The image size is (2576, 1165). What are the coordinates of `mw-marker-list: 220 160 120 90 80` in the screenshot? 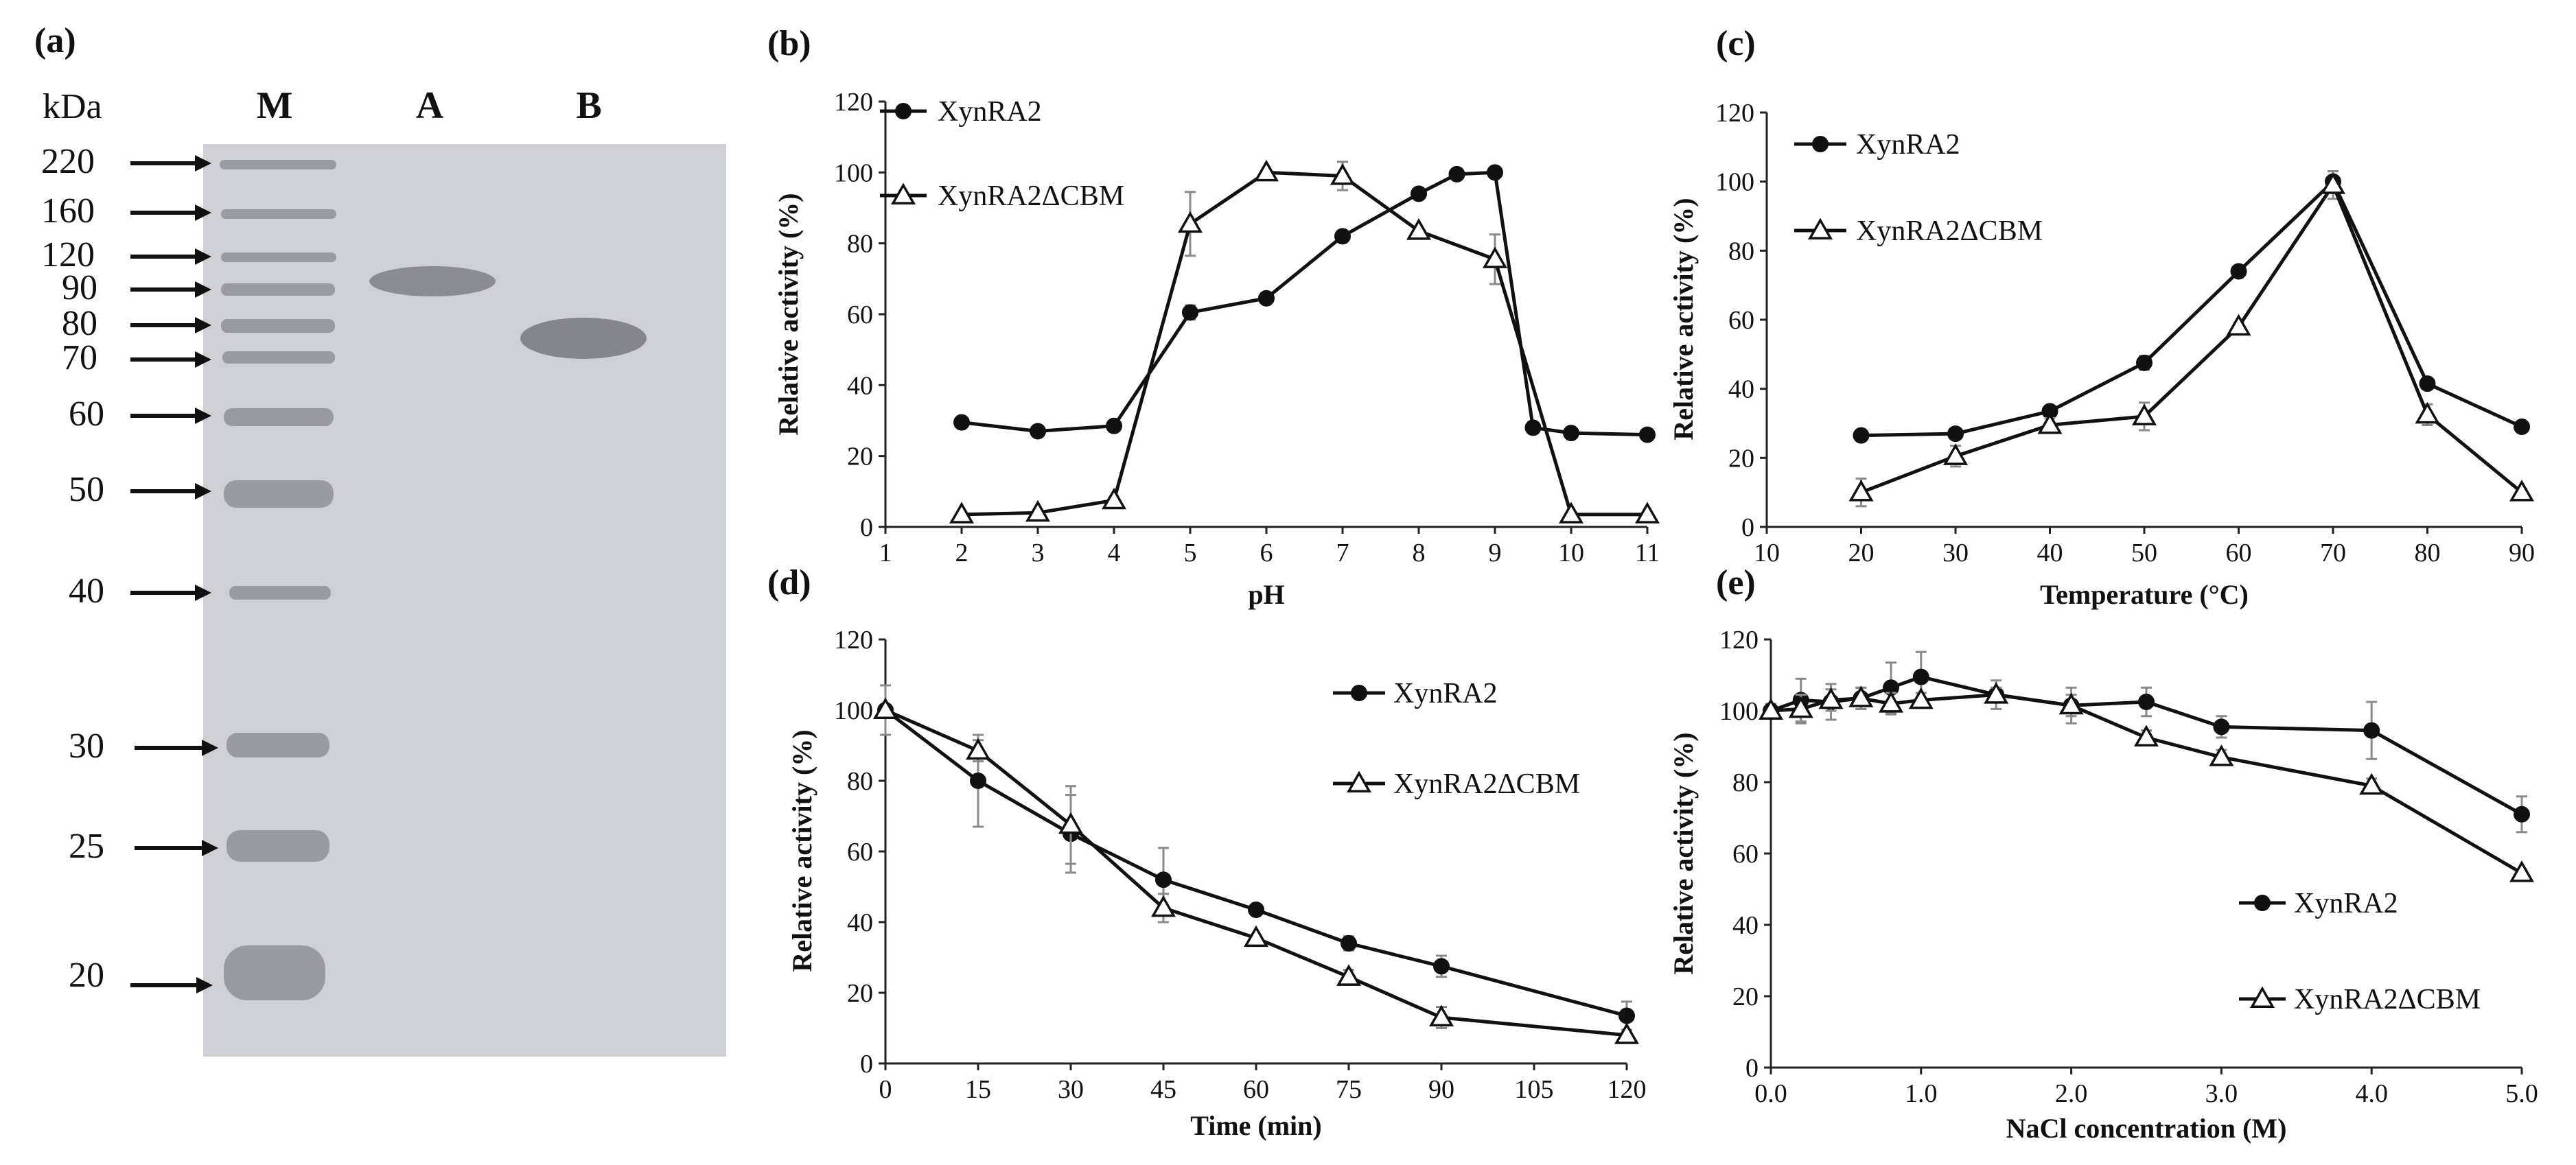 It's located at (129, 568).